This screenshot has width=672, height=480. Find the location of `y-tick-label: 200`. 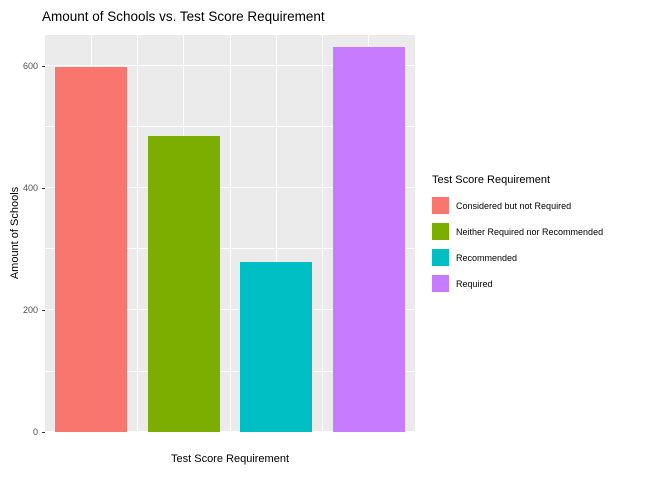

y-tick-label: 200 is located at coordinates (30, 309).